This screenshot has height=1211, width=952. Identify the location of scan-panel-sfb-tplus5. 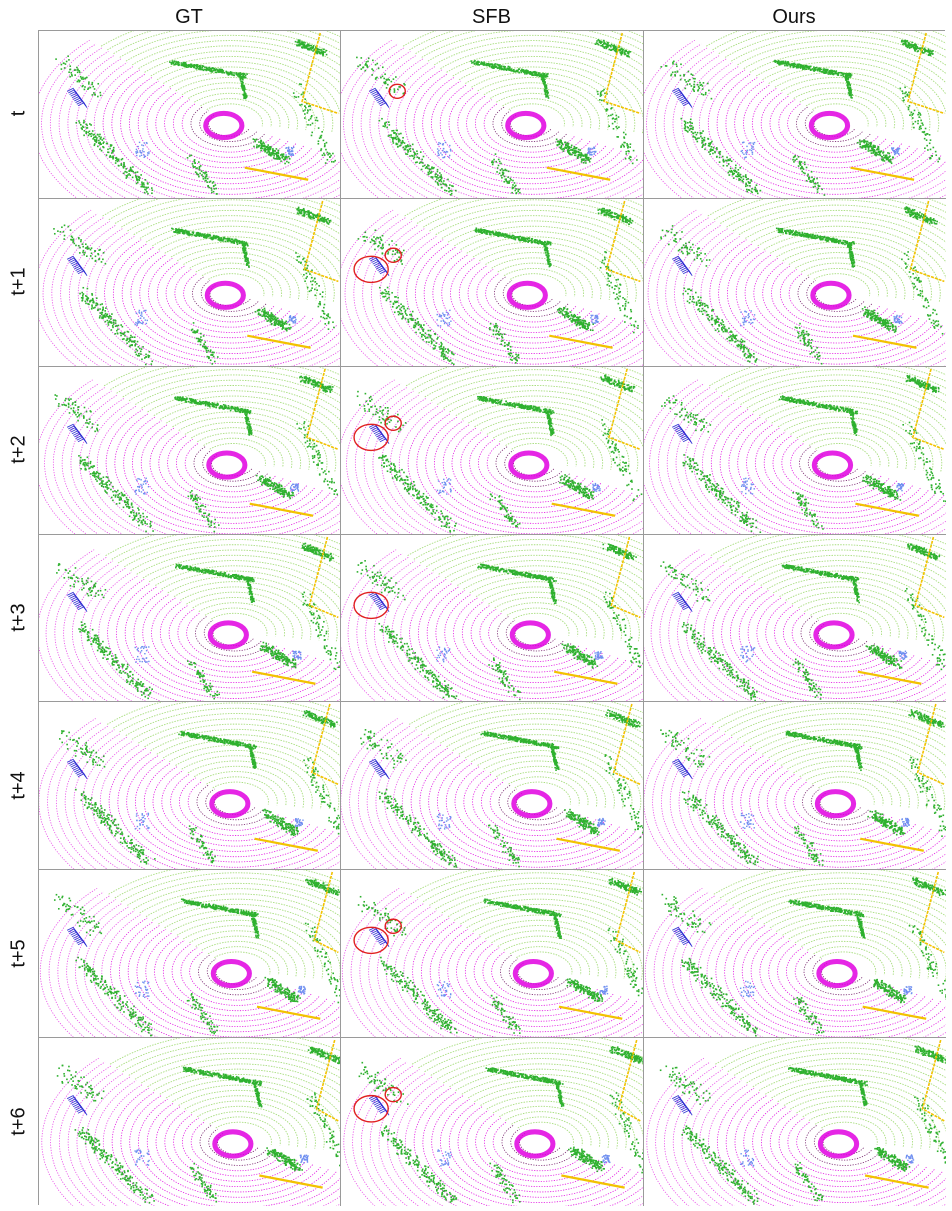
(492, 954).